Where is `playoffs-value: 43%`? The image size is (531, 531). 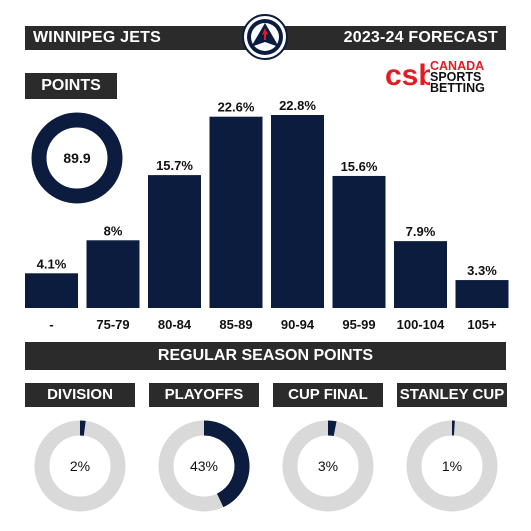 playoffs-value: 43% is located at coordinates (204, 466).